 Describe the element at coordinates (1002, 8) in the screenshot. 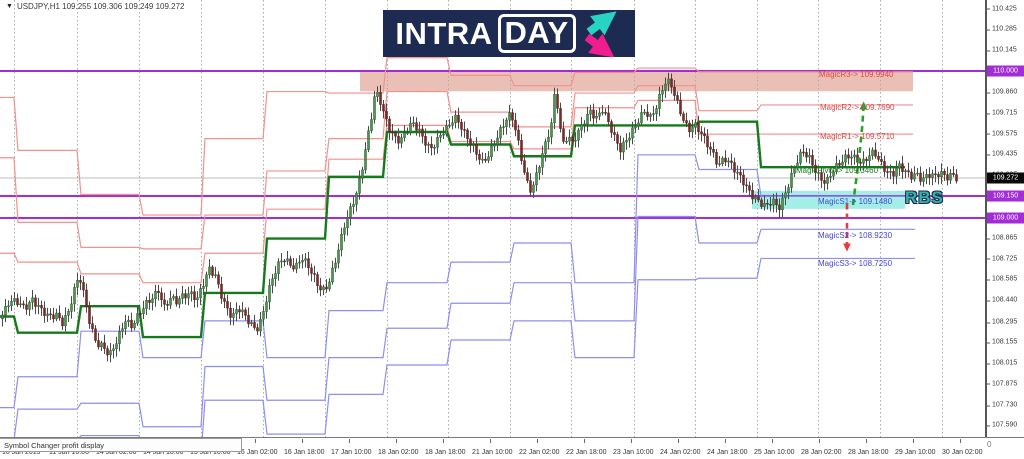

I see `price-tick: 110.425` at that location.